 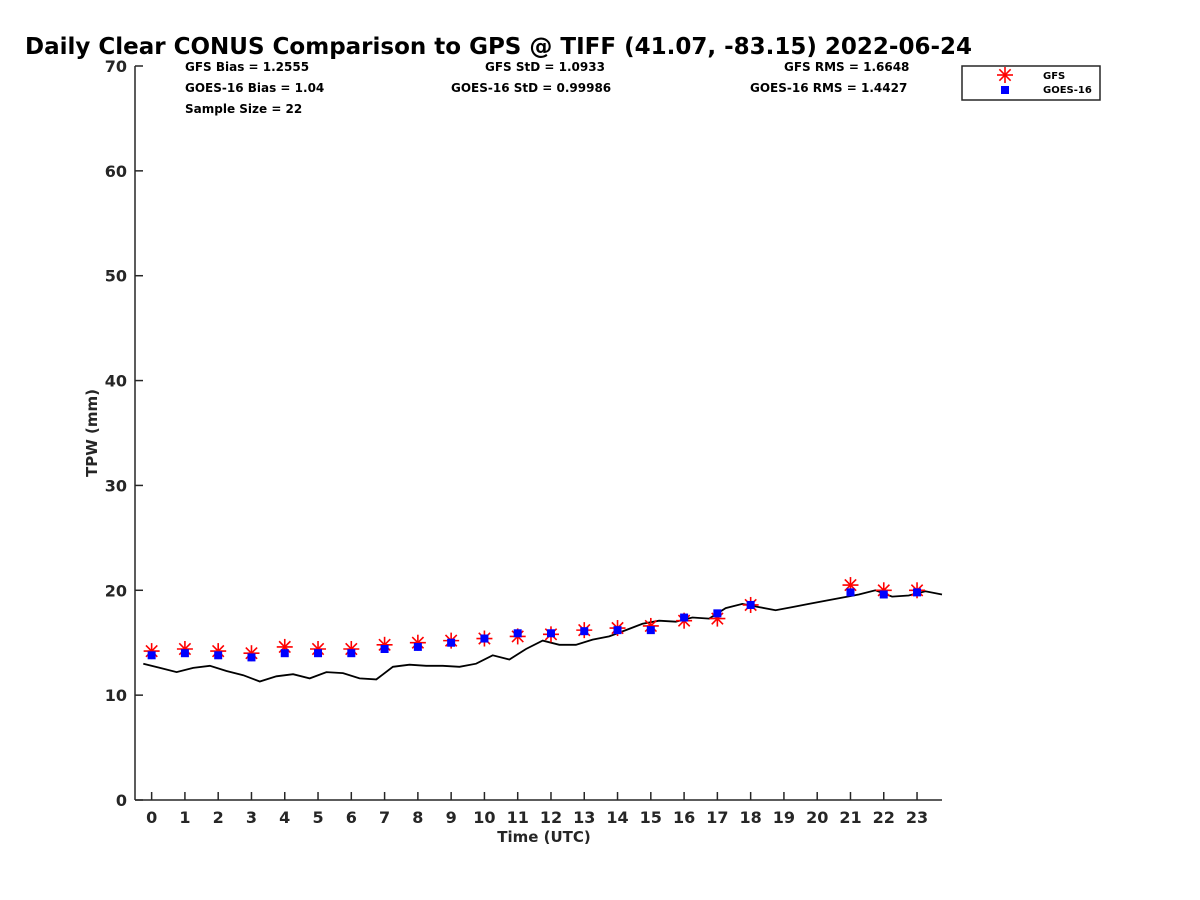 I want to click on x-tick-label: 17, so click(x=717, y=817).